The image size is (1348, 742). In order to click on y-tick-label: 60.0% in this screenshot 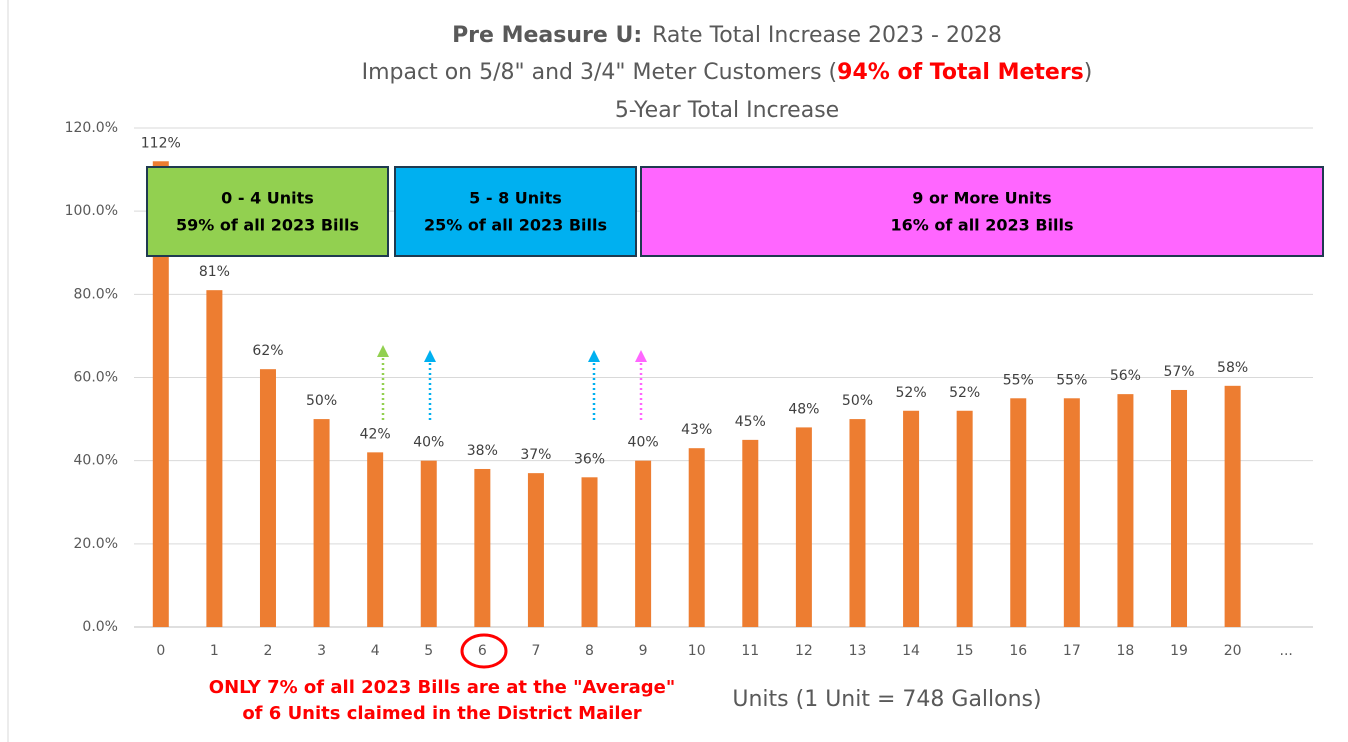, I will do `click(96, 378)`.